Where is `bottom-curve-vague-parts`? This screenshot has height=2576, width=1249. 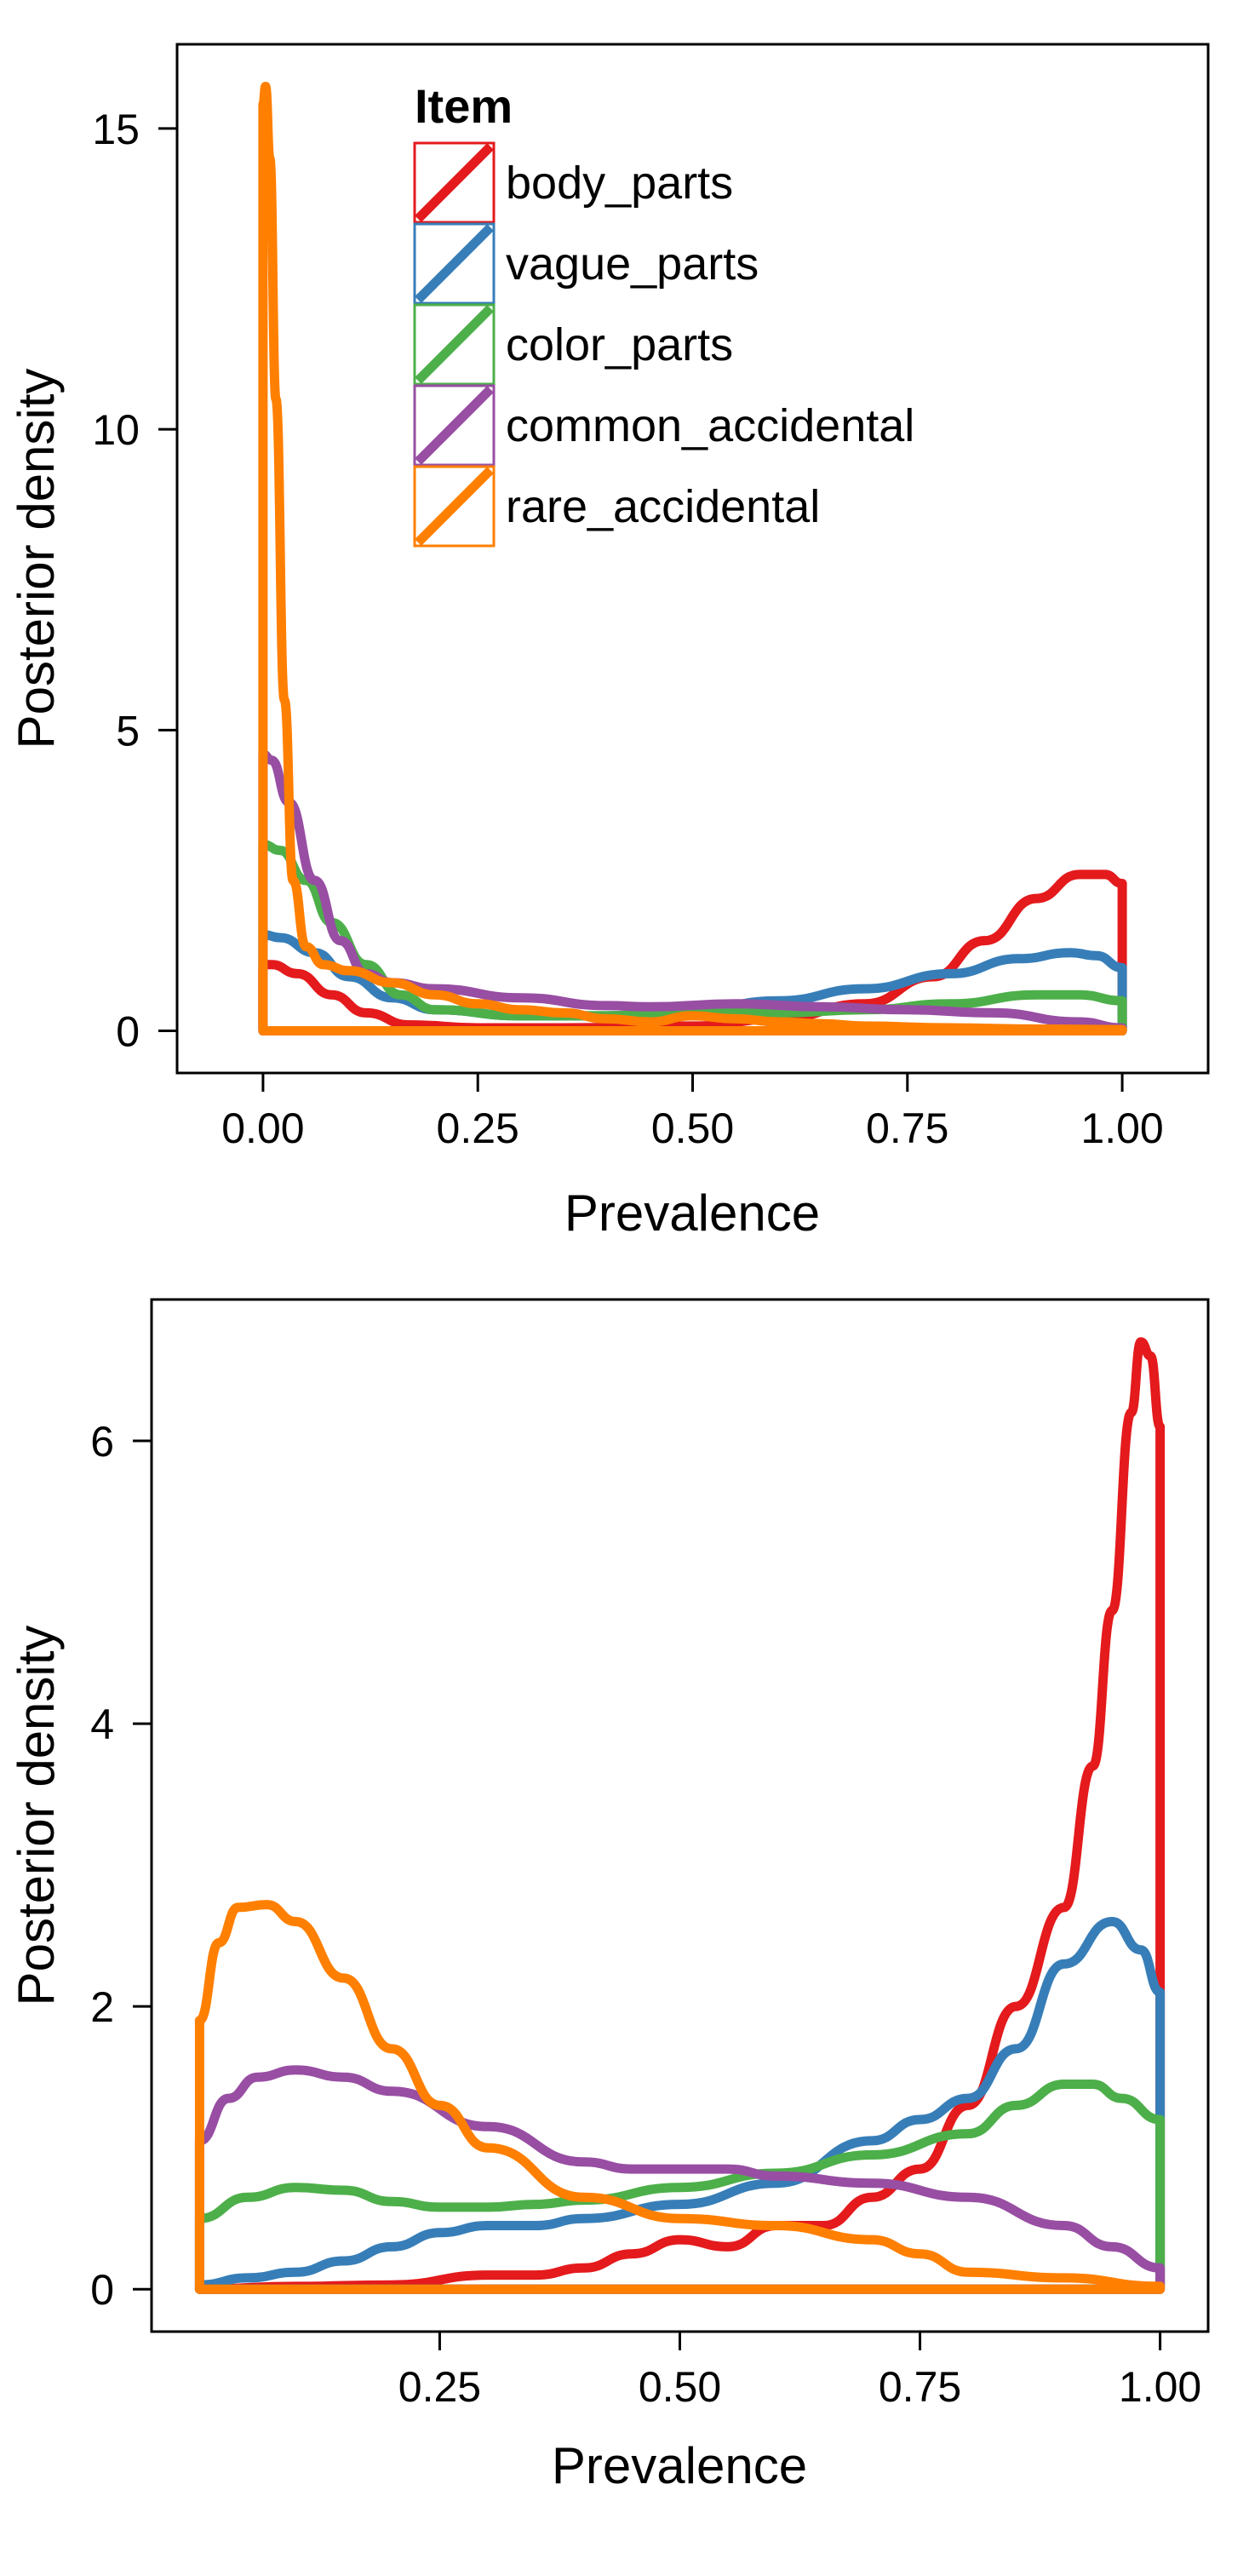 bottom-curve-vague-parts is located at coordinates (680, 2105).